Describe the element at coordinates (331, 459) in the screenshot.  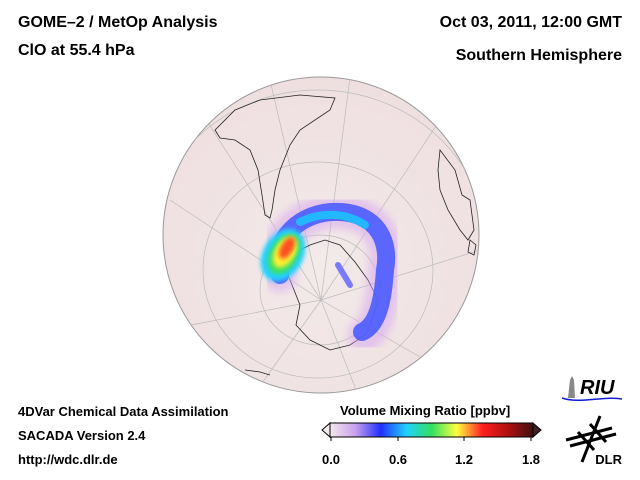
I see `colorbar-tick-label: 0.0` at that location.